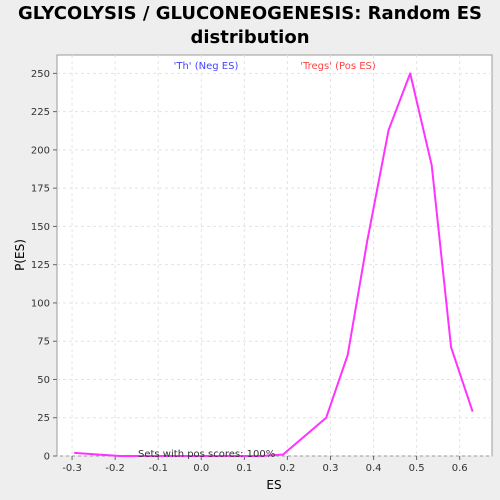  I want to click on y-tick-label: 150, so click(40, 227).